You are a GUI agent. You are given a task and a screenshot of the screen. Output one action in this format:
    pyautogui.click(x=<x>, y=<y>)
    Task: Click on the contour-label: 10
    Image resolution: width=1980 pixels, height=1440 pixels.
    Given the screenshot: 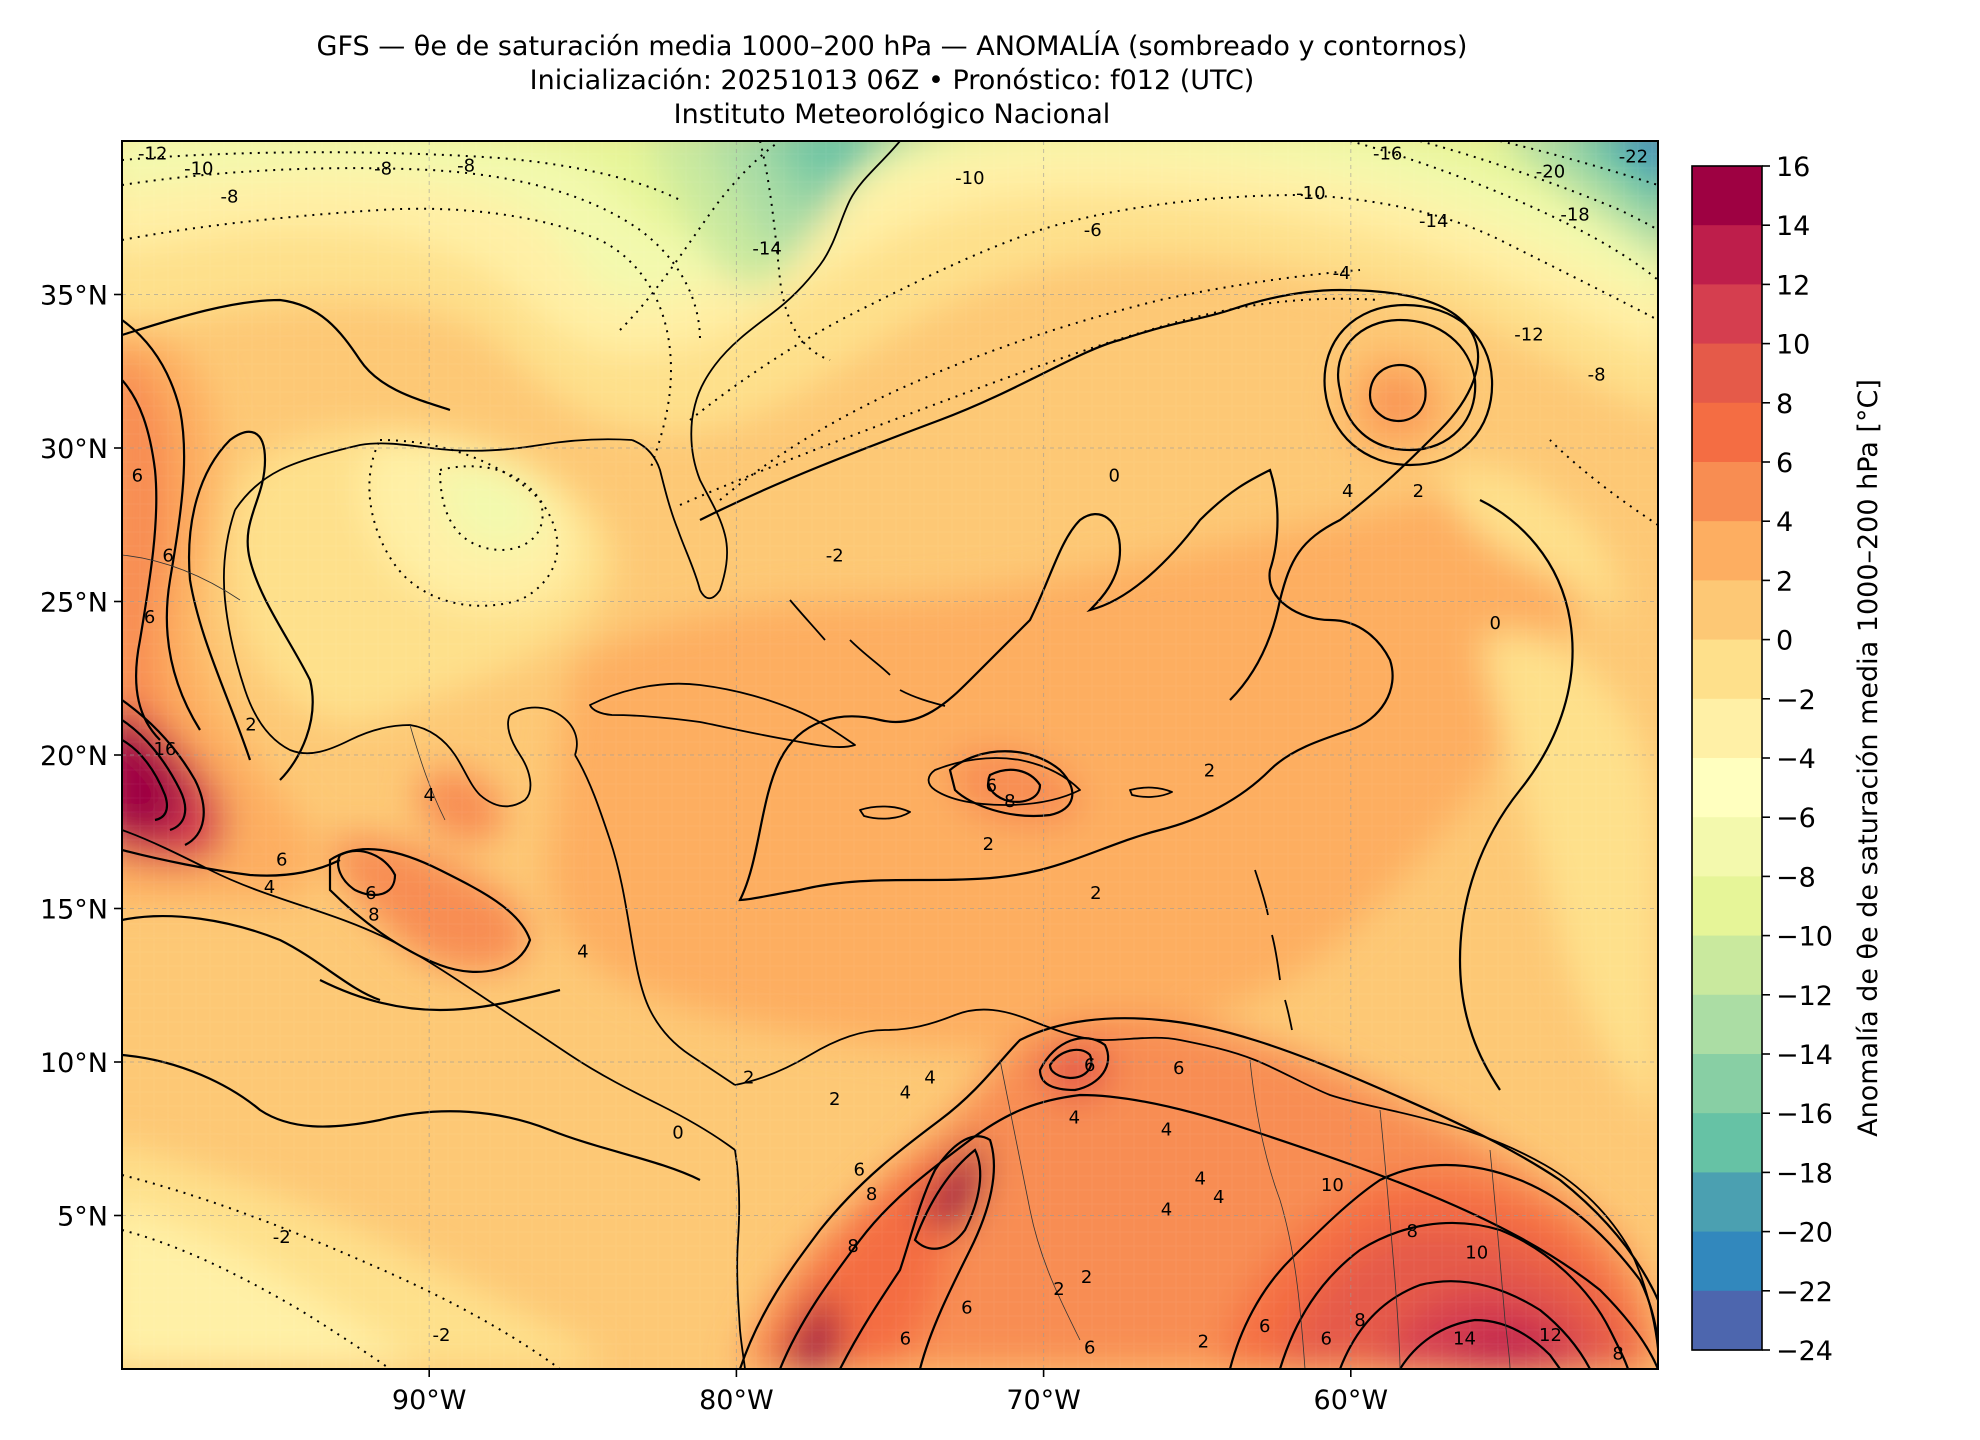 What is the action you would take?
    pyautogui.click(x=1332, y=1185)
    